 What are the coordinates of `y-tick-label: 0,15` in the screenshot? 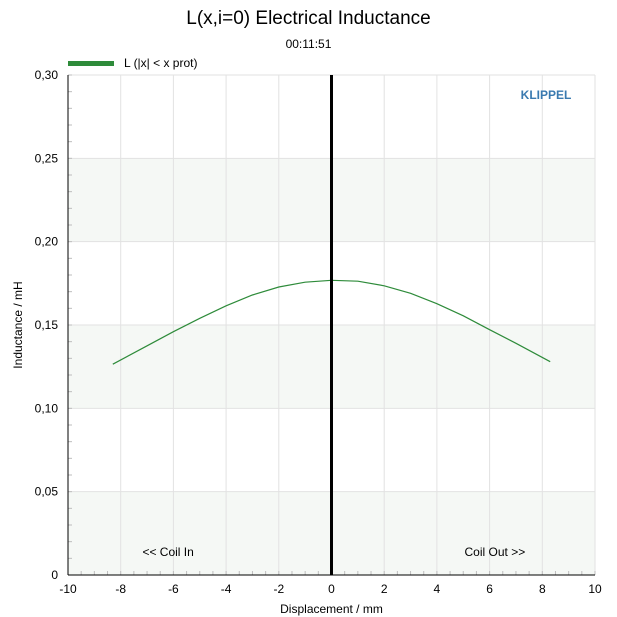 It's located at (47, 325).